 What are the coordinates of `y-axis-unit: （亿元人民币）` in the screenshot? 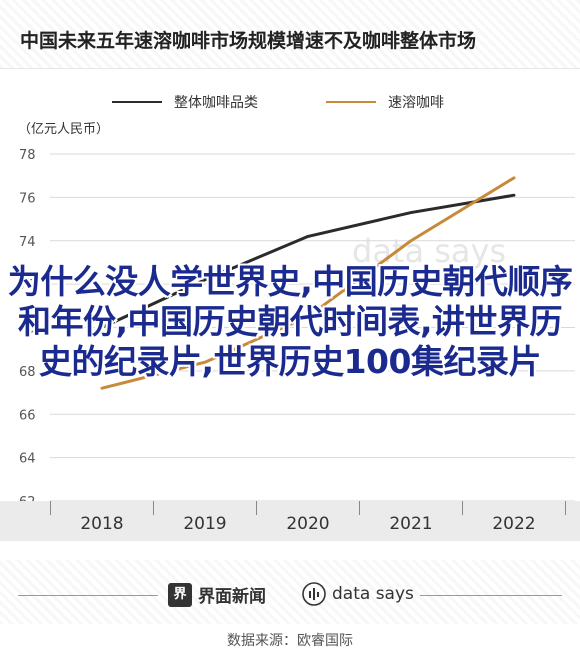 It's located at (64, 129).